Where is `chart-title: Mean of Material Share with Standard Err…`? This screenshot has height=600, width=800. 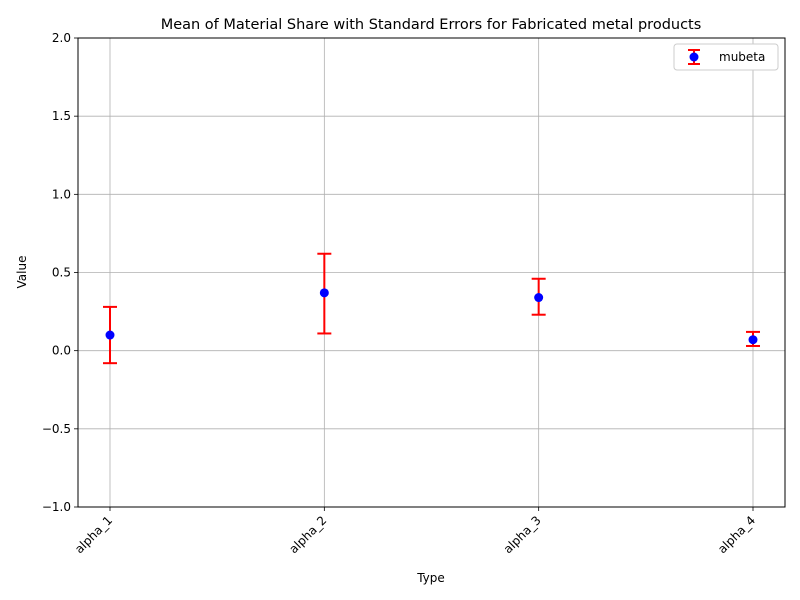 chart-title: Mean of Material Share with Standard Err… is located at coordinates (431, 25).